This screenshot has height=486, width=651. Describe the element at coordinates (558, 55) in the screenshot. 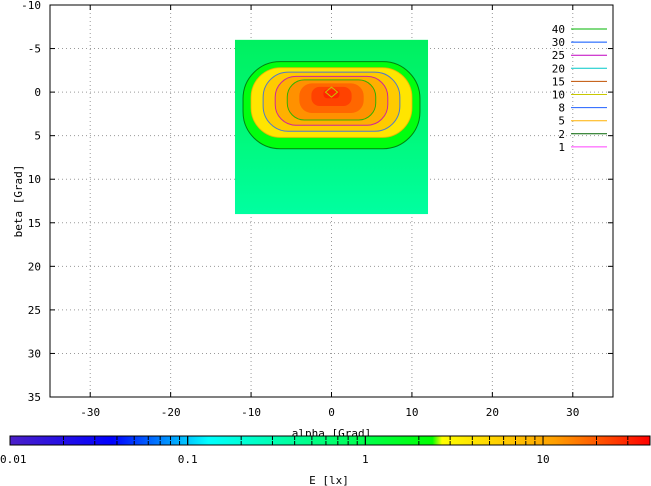

I see `legend-label: 25` at that location.